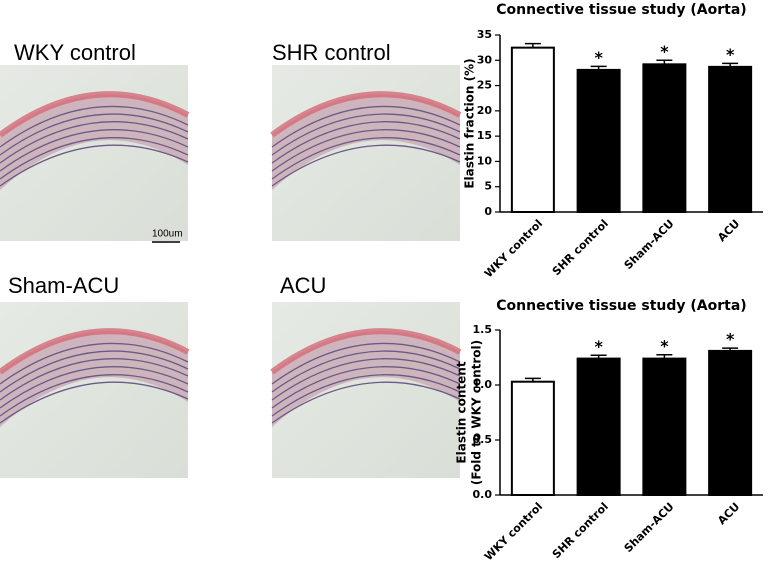 The width and height of the screenshot is (784, 570). I want to click on panel-label: ACU, so click(303, 285).